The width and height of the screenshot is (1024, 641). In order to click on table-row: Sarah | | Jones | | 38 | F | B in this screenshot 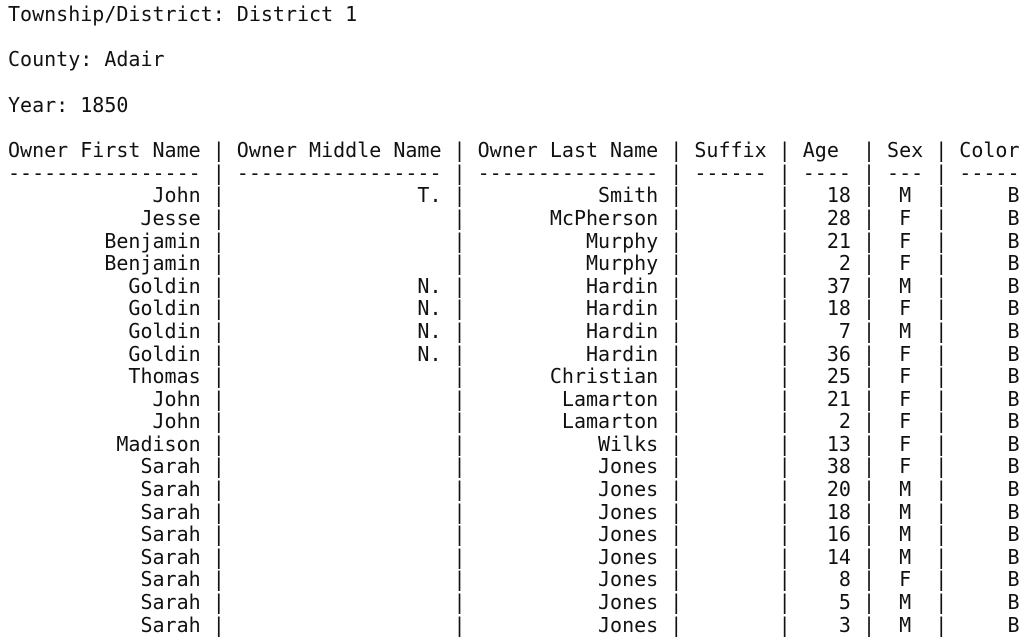, I will do `click(514, 466)`.